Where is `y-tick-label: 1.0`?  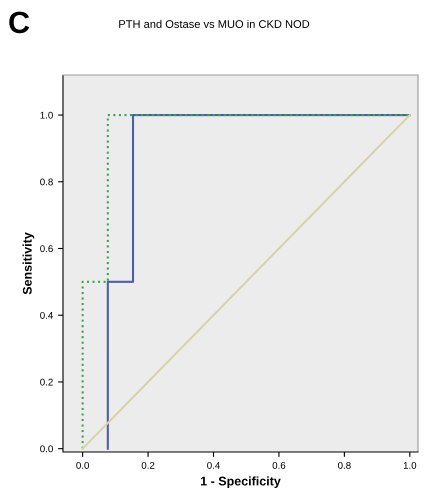
y-tick-label: 1.0 is located at coordinates (46, 115).